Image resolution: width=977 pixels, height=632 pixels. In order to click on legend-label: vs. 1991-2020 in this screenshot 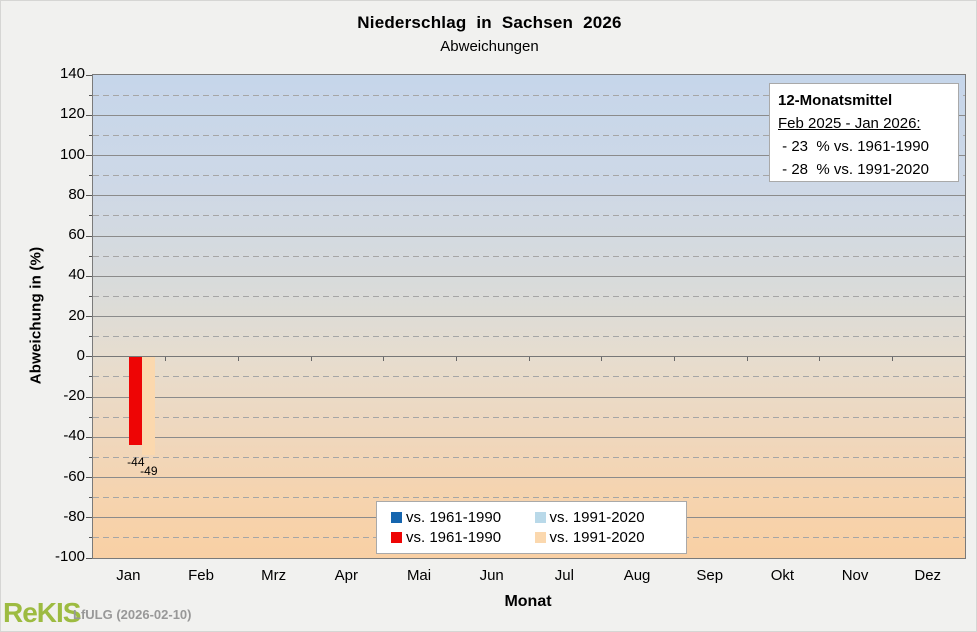, I will do `click(597, 517)`.